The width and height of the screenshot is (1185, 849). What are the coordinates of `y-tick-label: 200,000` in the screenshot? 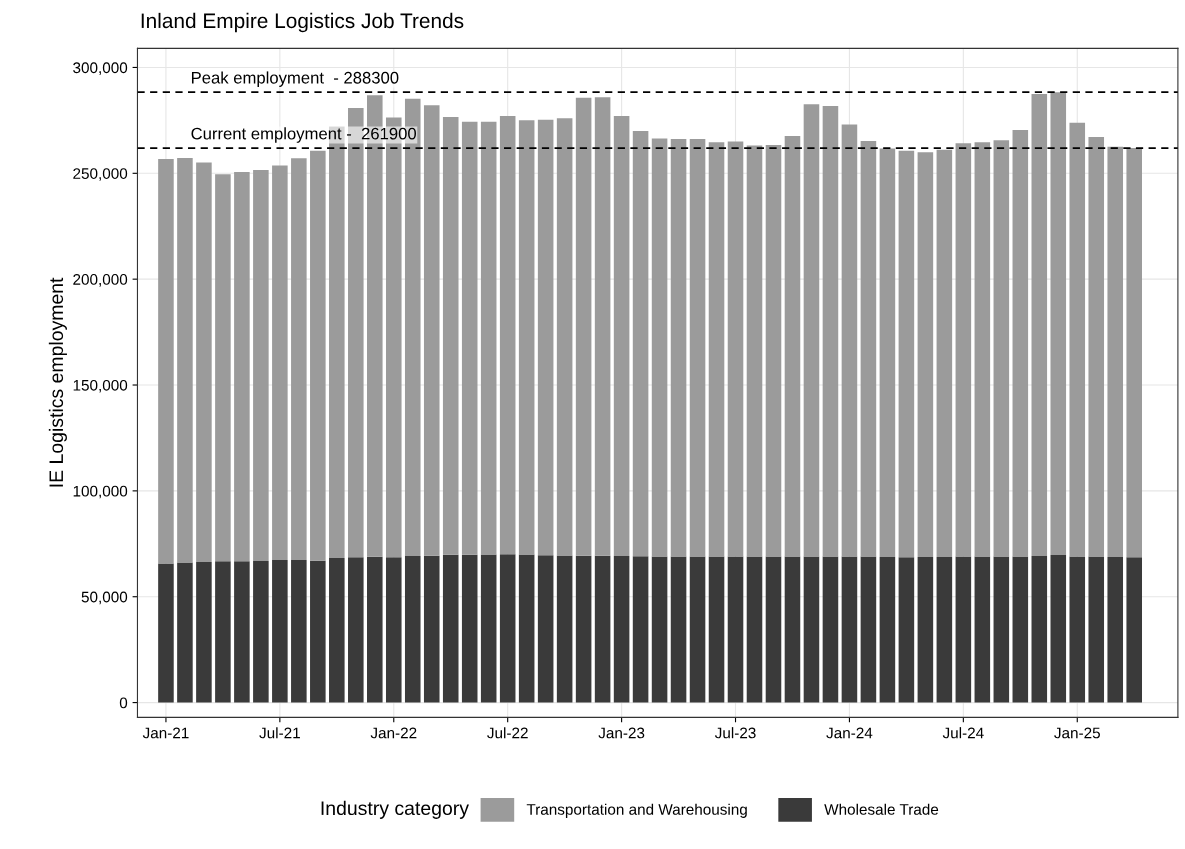 It's located at (100, 280).